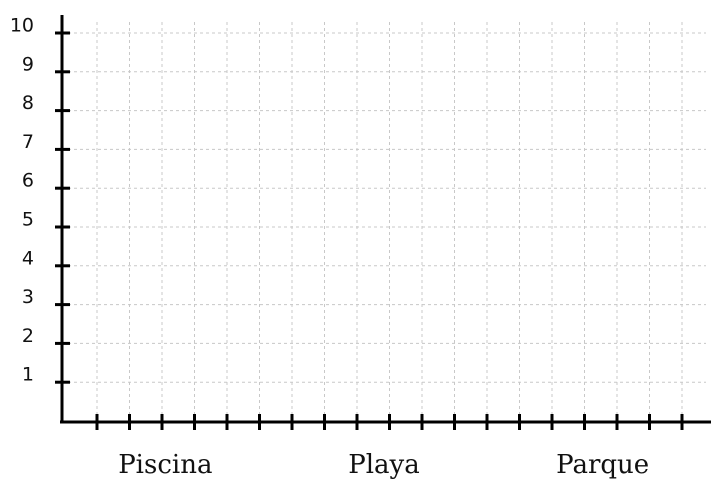  I want to click on y-tick-label: 1, so click(28, 375).